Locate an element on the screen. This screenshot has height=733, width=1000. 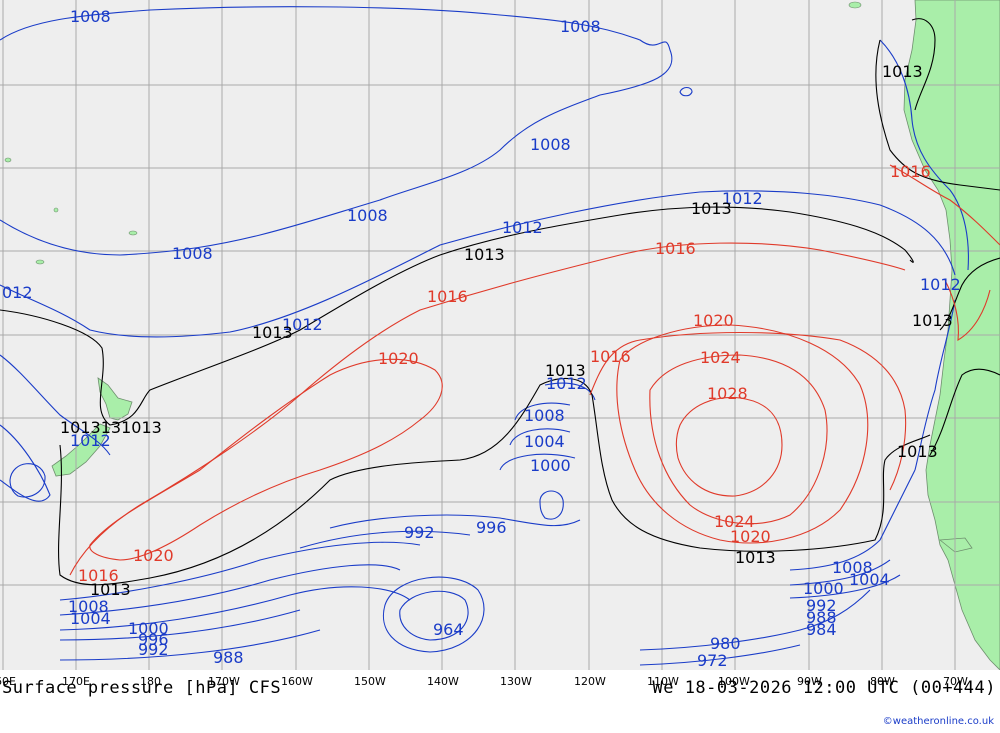
isobar-label: 012 is located at coordinates (17, 292).